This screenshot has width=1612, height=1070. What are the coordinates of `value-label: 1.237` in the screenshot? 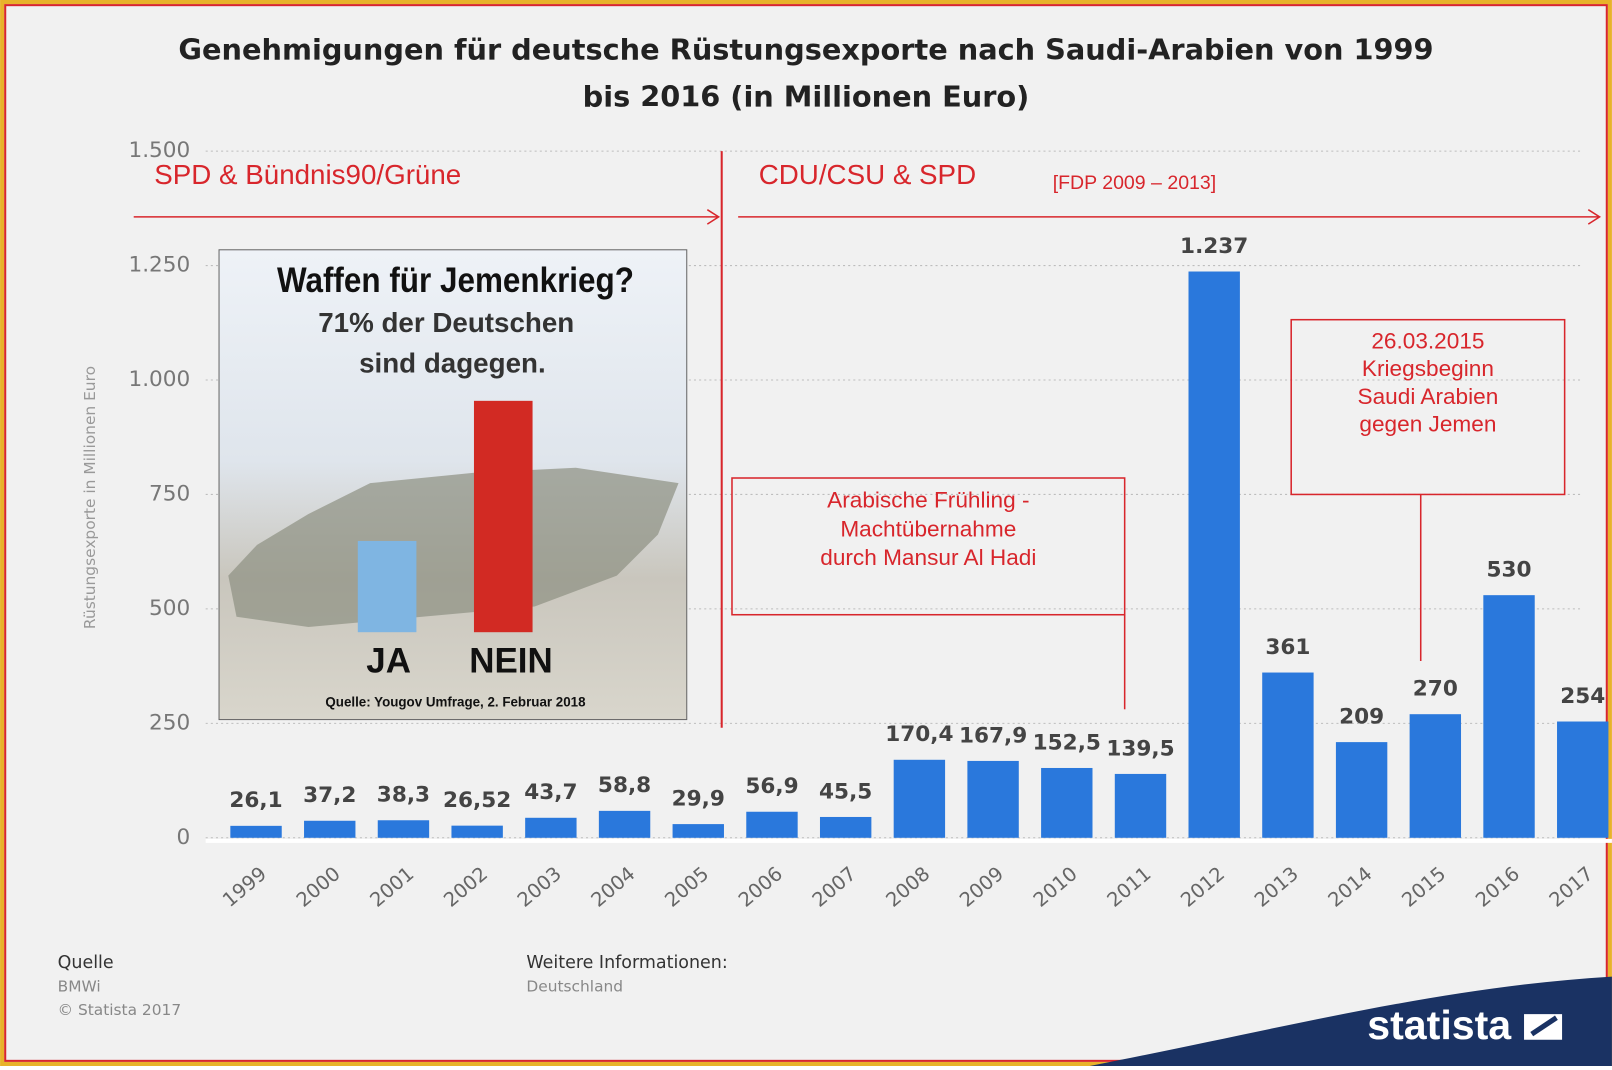 It's located at (1214, 246).